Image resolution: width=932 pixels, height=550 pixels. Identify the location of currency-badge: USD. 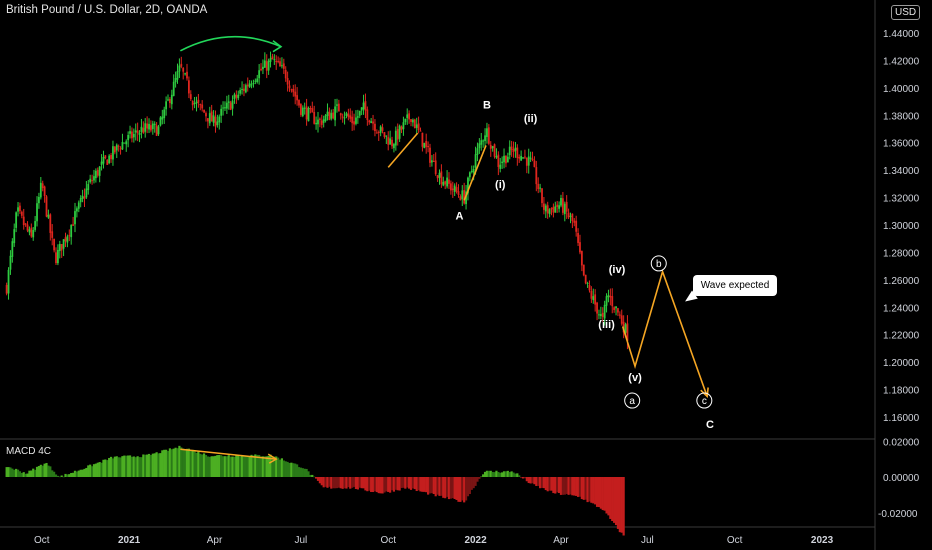
(906, 12).